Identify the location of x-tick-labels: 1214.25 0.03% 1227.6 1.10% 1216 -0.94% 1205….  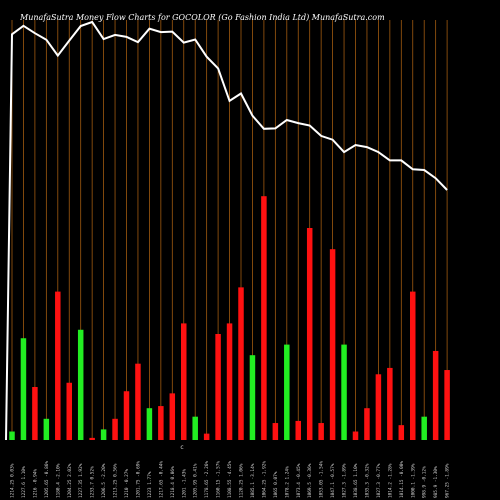
(230, 479).